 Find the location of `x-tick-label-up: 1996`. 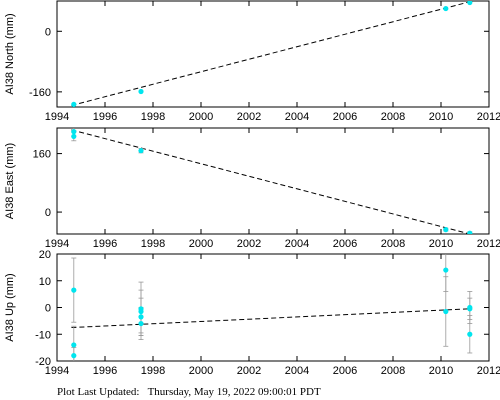

x-tick-label-up: 1996 is located at coordinates (105, 371).